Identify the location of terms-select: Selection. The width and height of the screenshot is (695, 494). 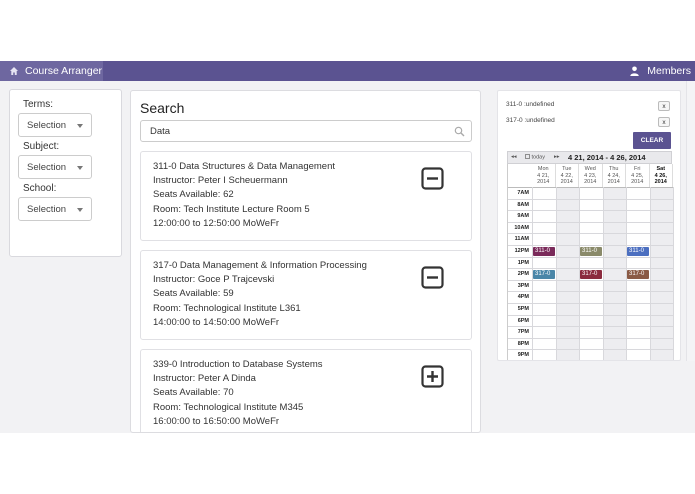
(55, 125).